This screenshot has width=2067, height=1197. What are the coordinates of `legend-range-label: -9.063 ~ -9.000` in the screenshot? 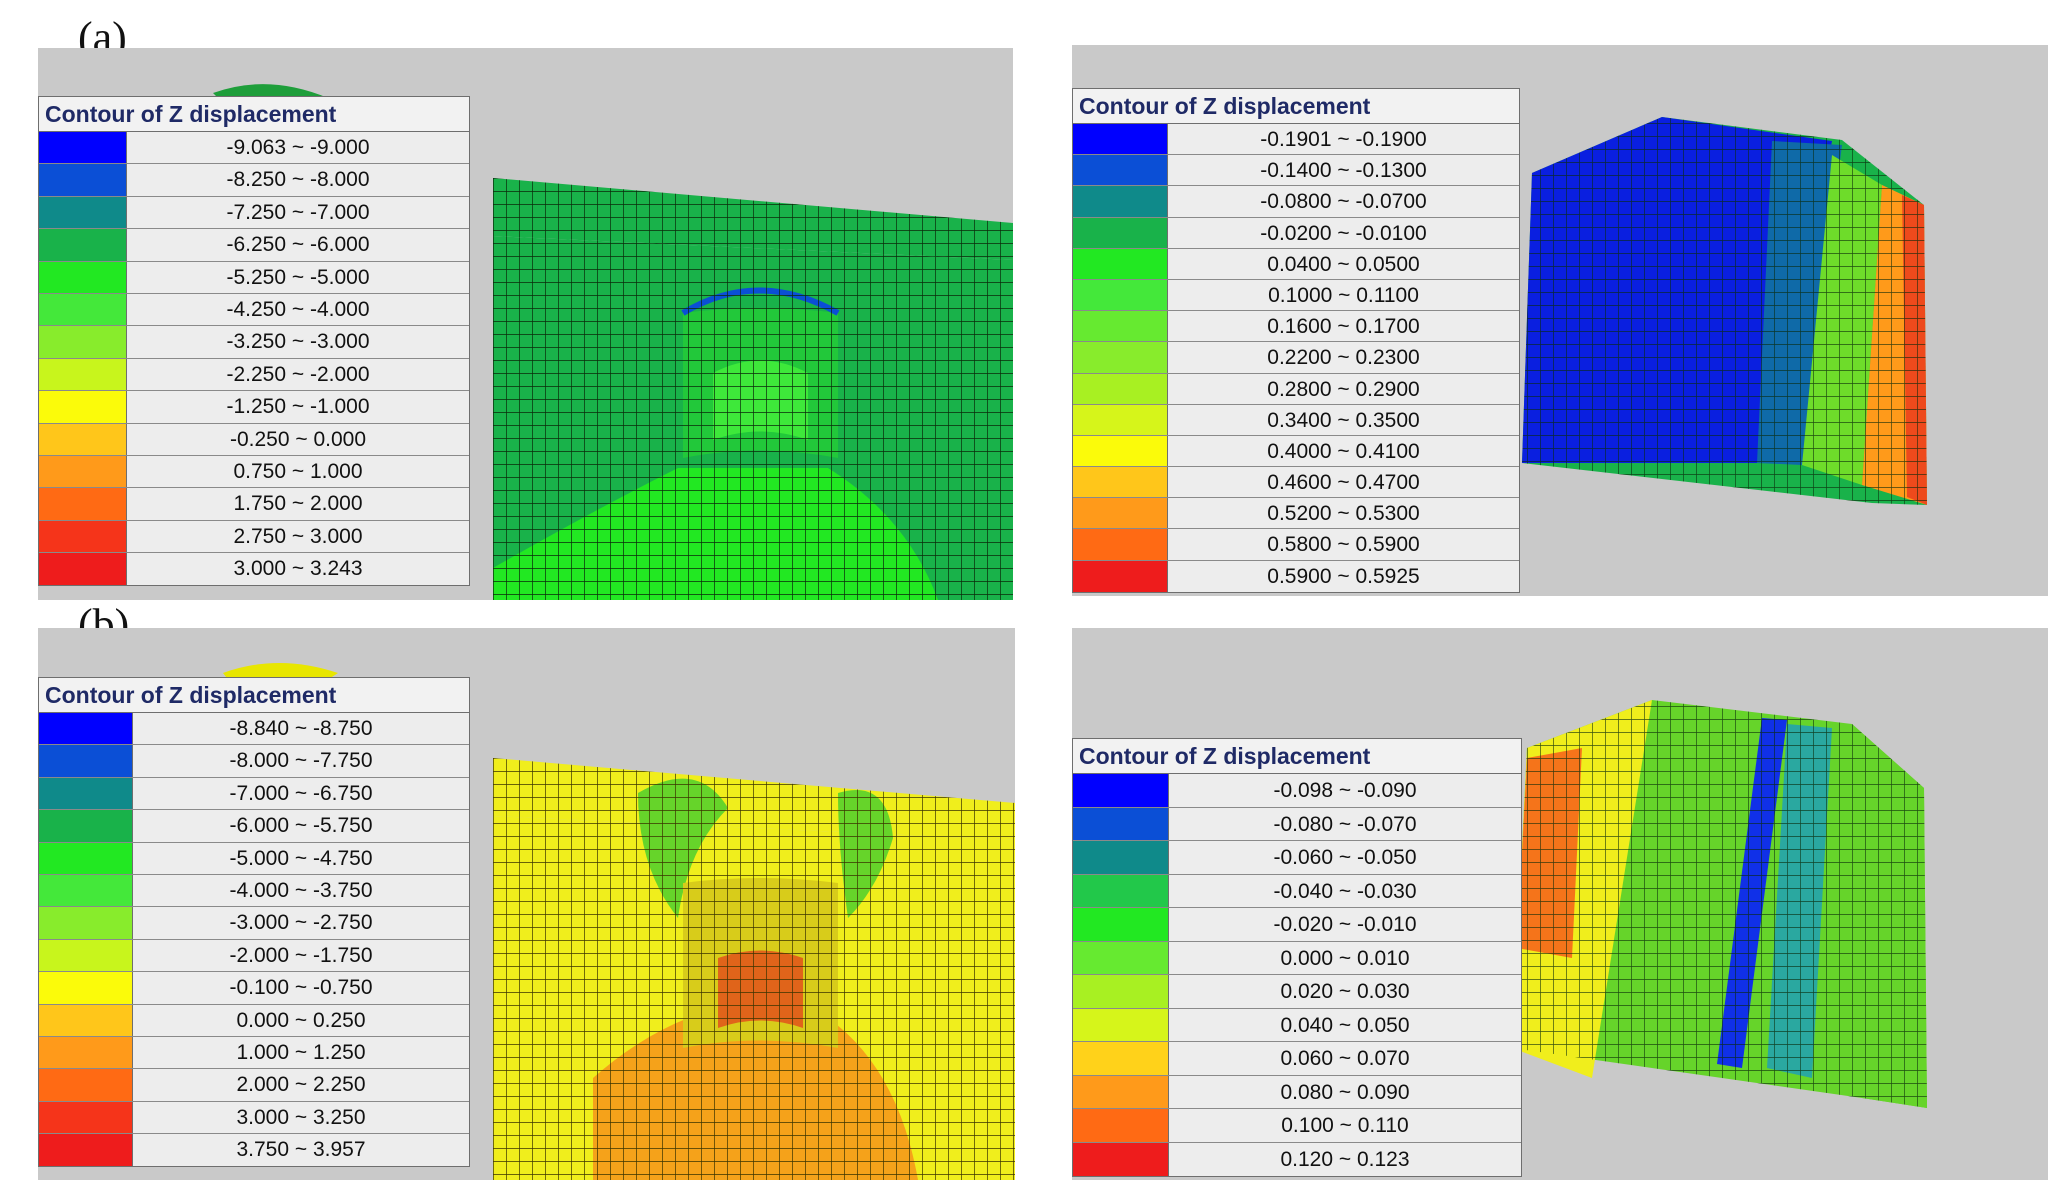 It's located at (298, 148).